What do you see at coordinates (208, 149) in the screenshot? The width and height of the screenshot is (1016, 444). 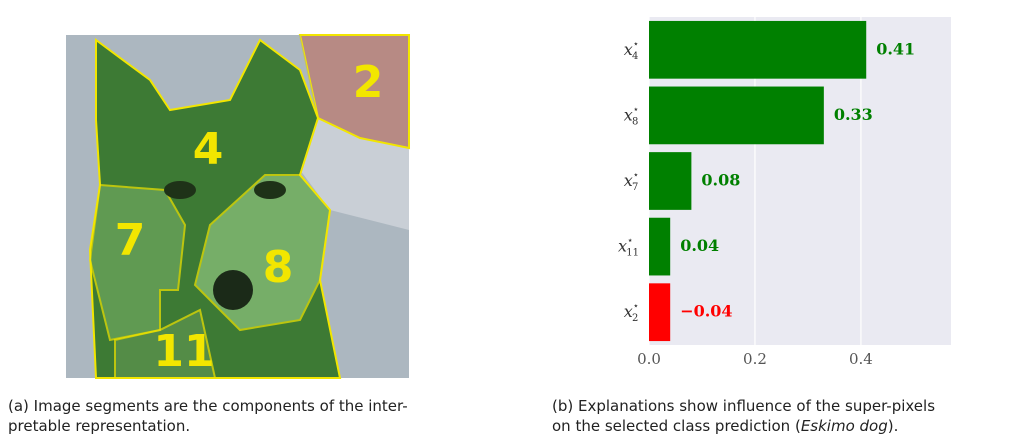 I see `segment-label: 4` at bounding box center [208, 149].